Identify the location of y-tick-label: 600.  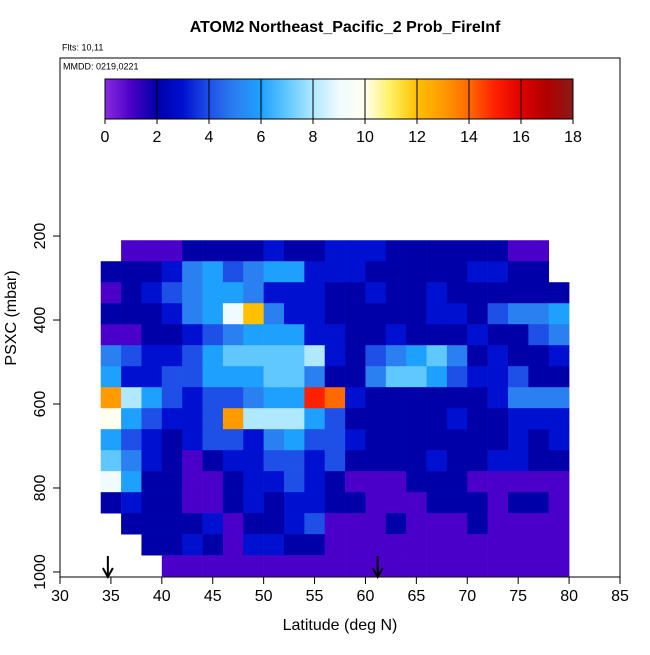
(40, 404).